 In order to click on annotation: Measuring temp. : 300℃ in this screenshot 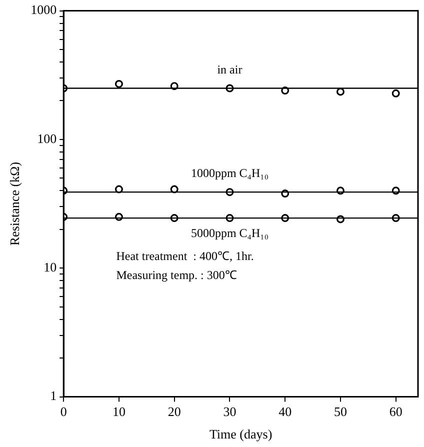, I will do `click(176, 275)`.